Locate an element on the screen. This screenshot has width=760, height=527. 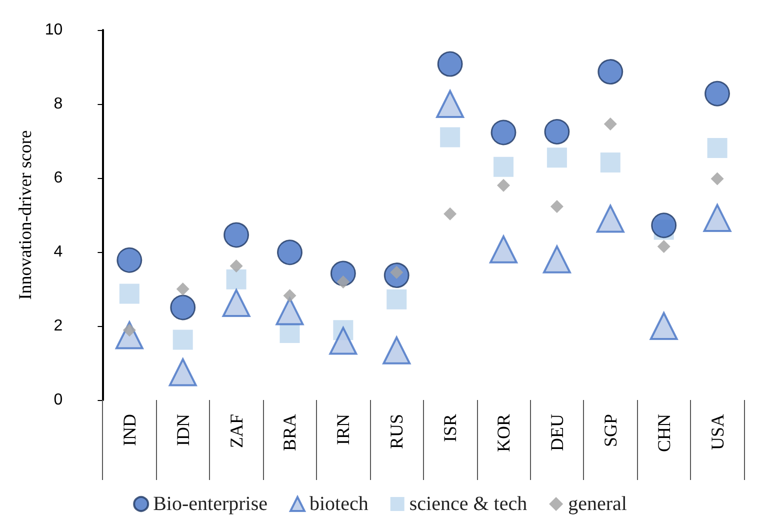
x-tick-label: BRA is located at coordinates (290, 433).